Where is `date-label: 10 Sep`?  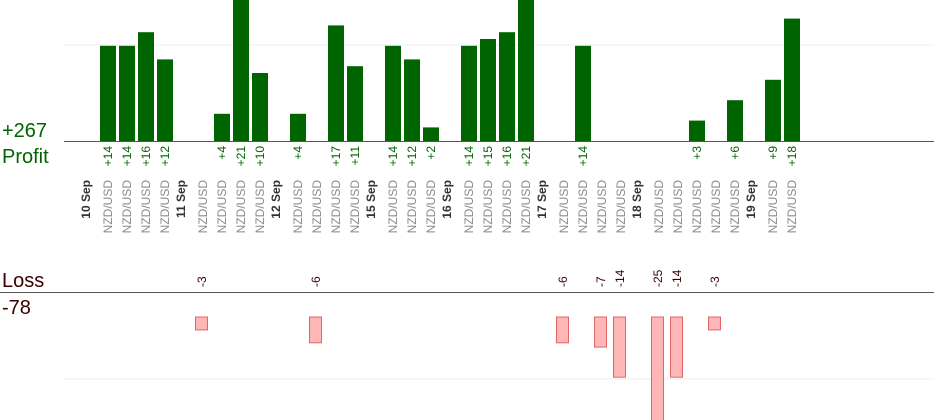
date-label: 10 Sep is located at coordinates (86, 199).